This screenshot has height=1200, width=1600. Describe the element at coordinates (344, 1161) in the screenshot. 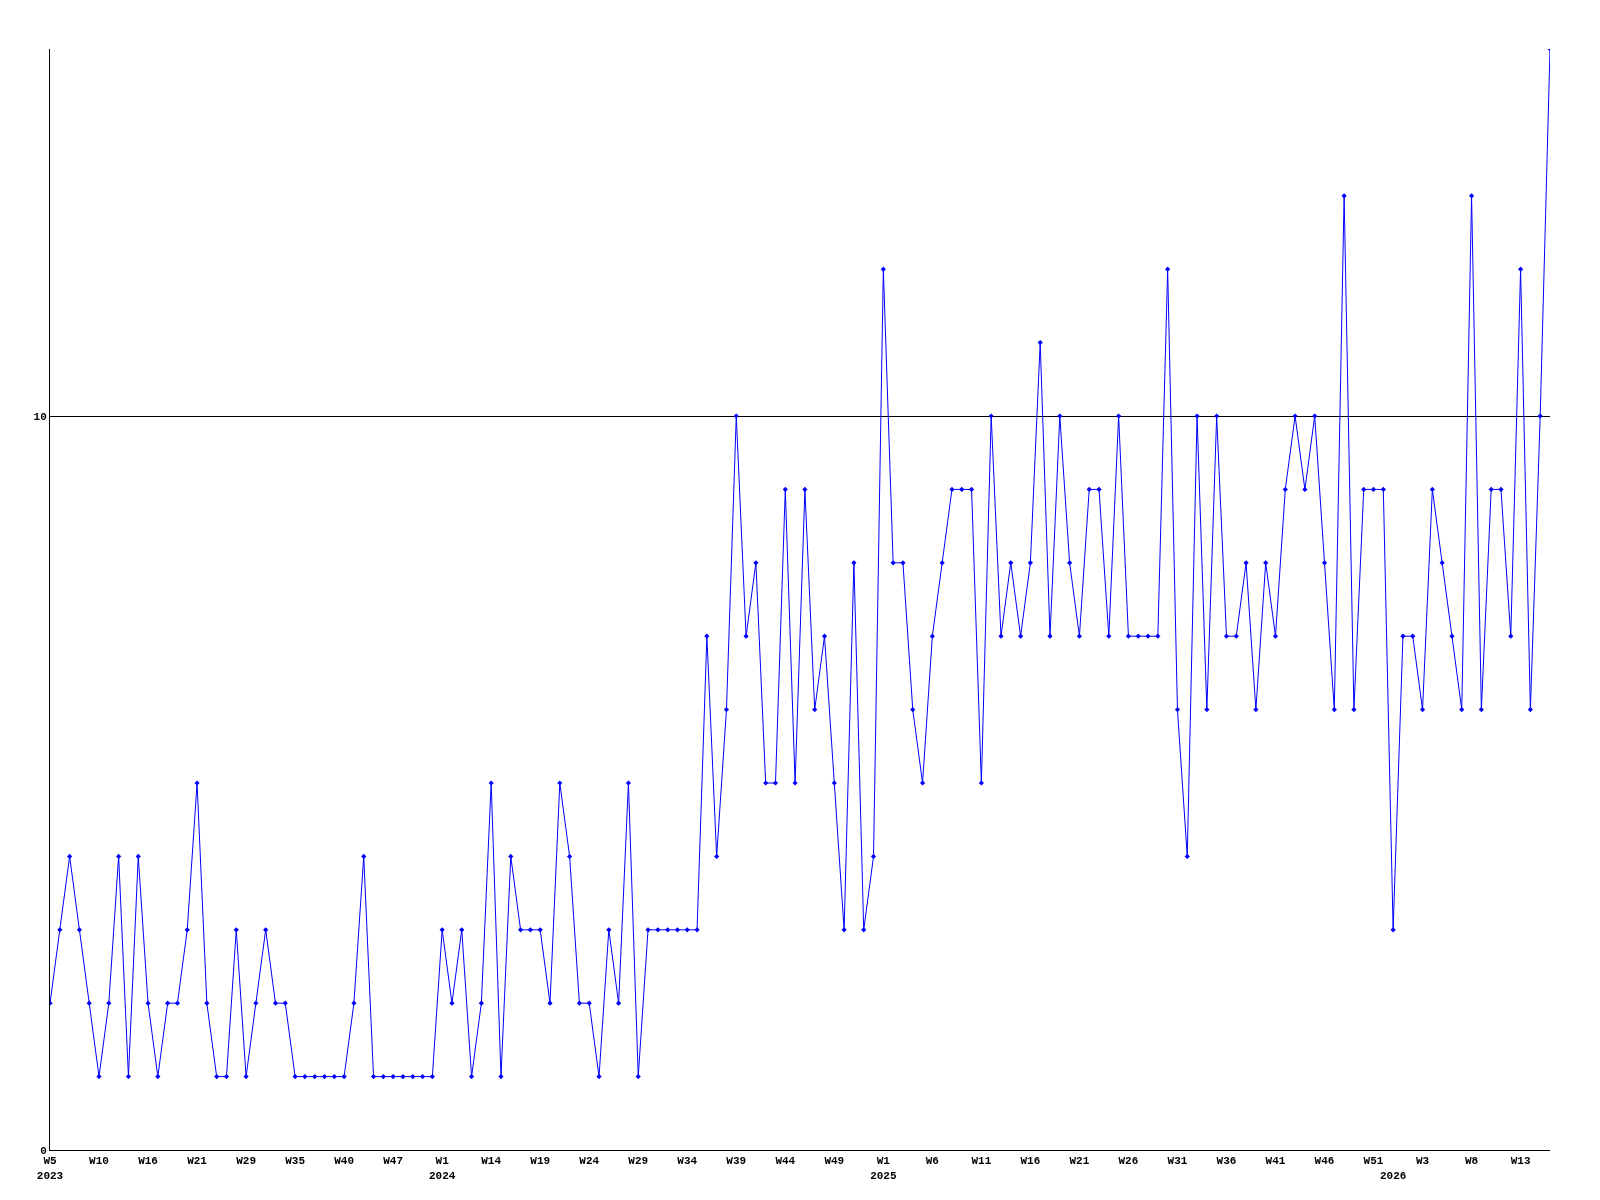

I see `x-tick-label: W40` at that location.